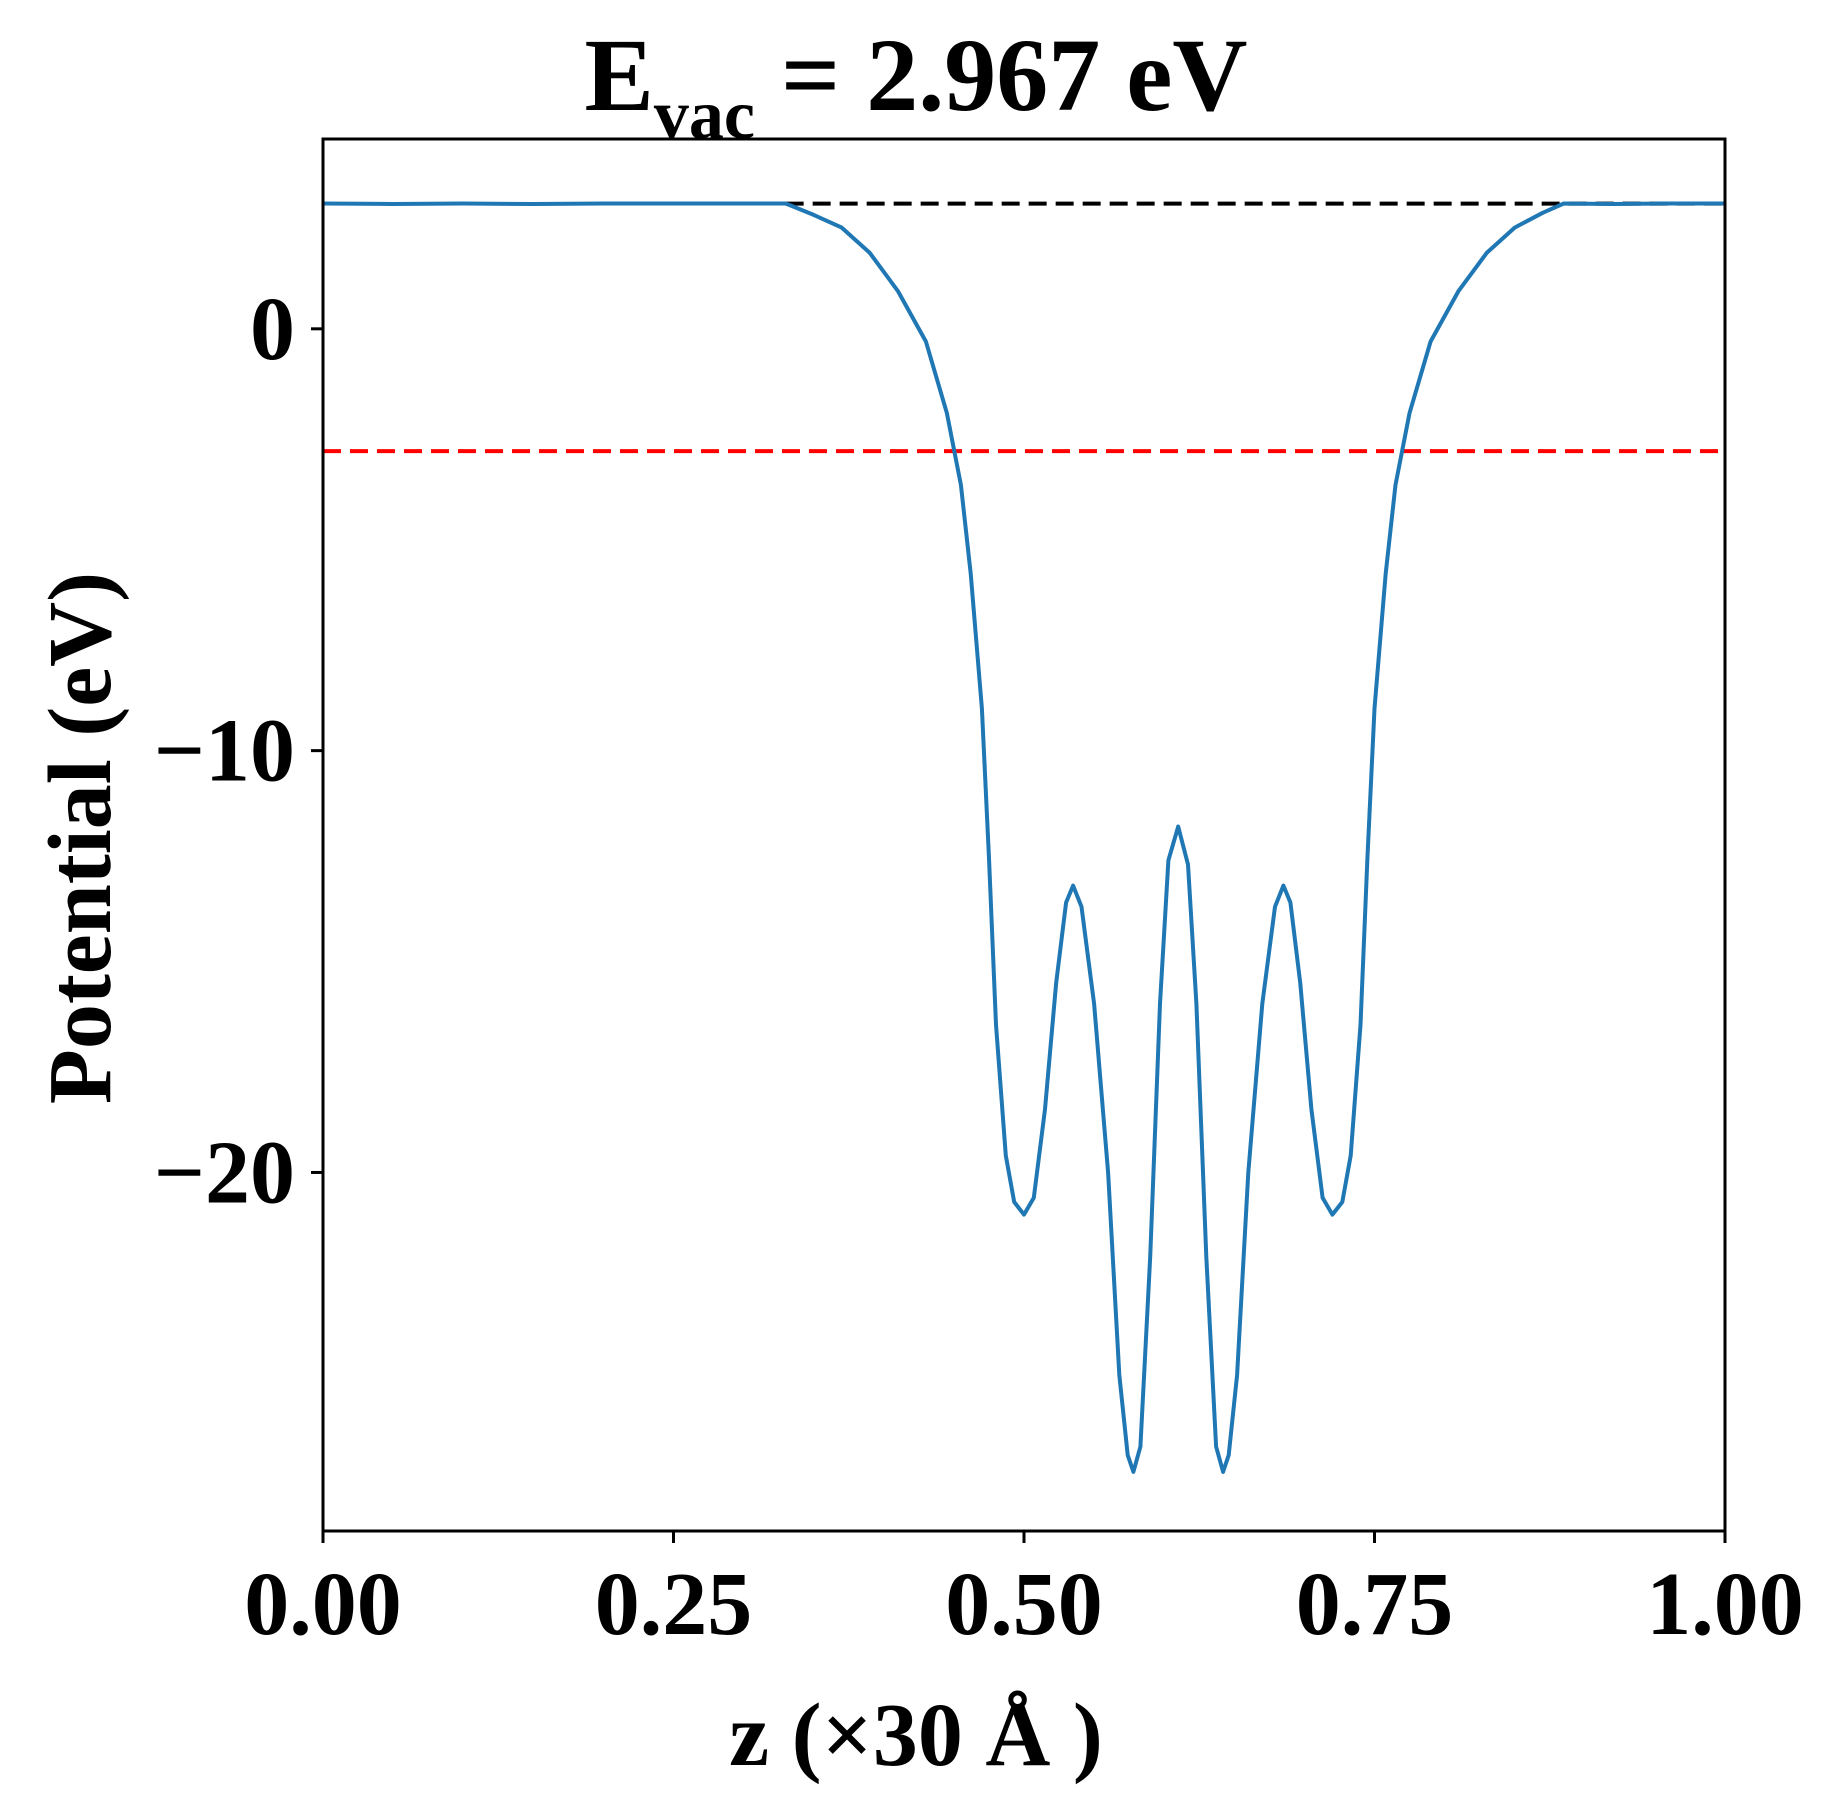 This screenshot has width=1833, height=1794. What do you see at coordinates (1024, 1604) in the screenshot?
I see `x-tick-label-2: 0.50` at bounding box center [1024, 1604].